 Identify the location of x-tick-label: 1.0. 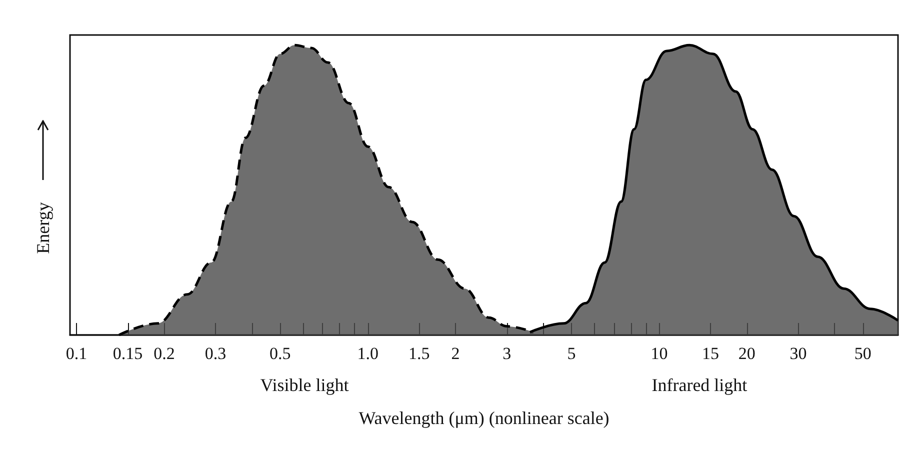
(367, 353).